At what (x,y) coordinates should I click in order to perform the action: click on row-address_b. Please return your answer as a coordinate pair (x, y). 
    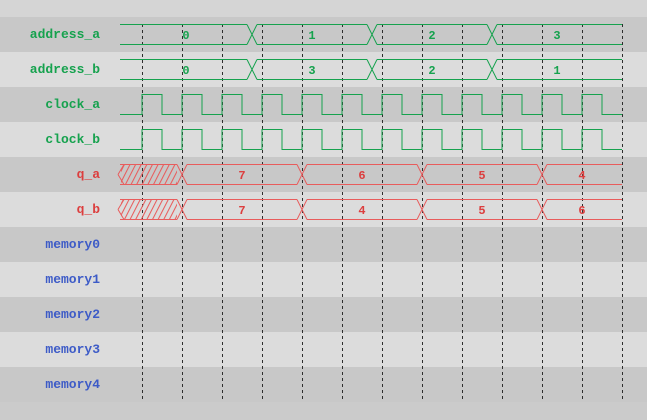
    Looking at the image, I should click on (323, 69).